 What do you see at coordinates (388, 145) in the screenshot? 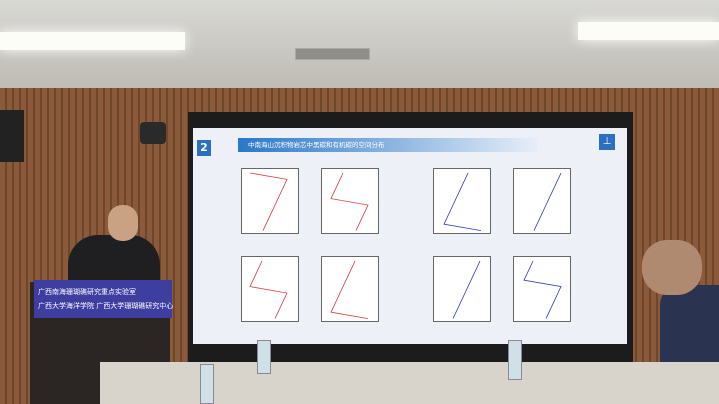
I see `slide-title: 中南海山沉积物岩芯中黑碳和有机碳的空间分布` at bounding box center [388, 145].